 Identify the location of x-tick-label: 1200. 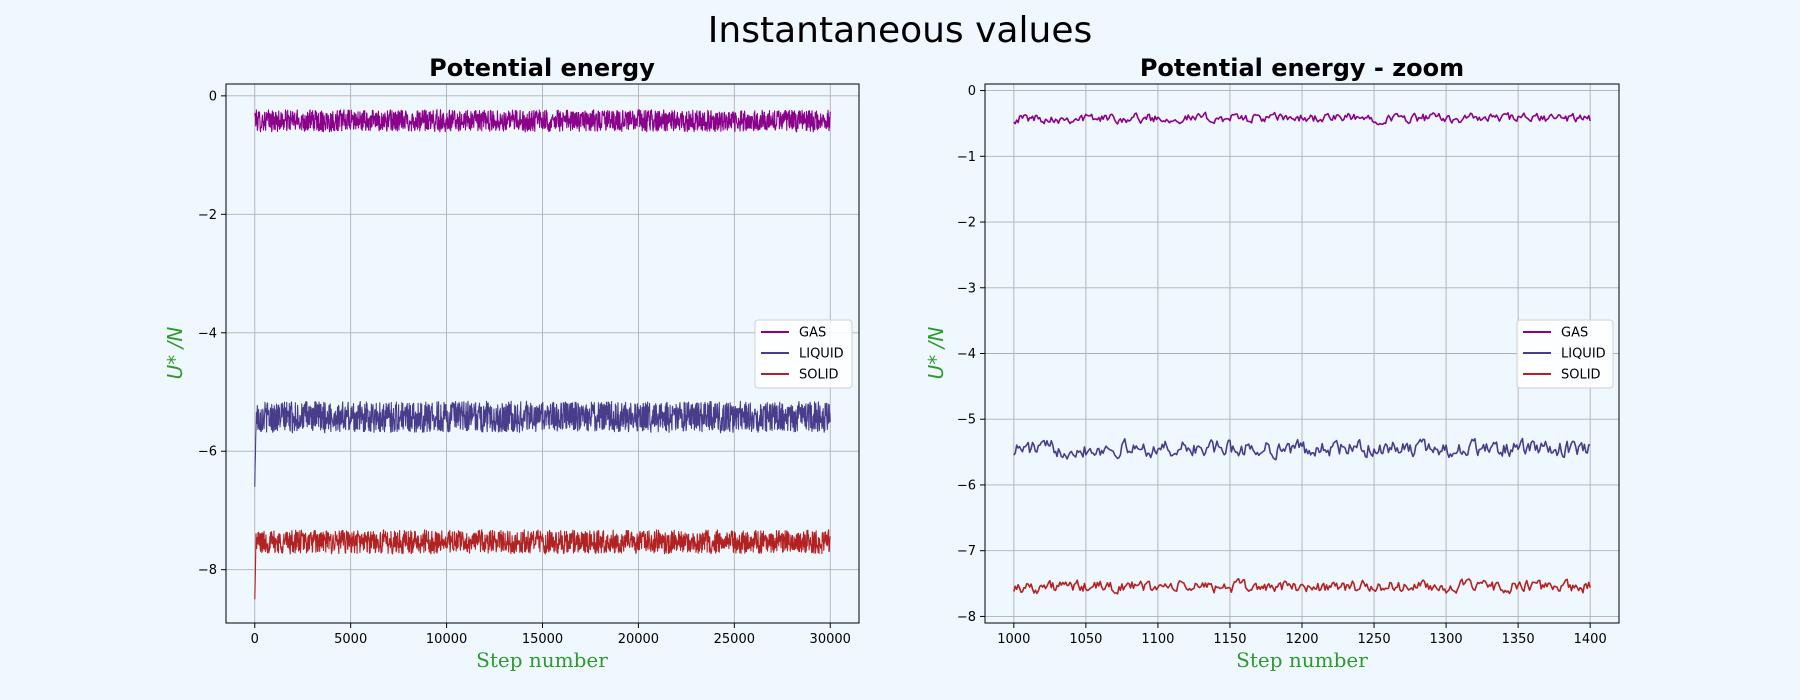
(1301, 639).